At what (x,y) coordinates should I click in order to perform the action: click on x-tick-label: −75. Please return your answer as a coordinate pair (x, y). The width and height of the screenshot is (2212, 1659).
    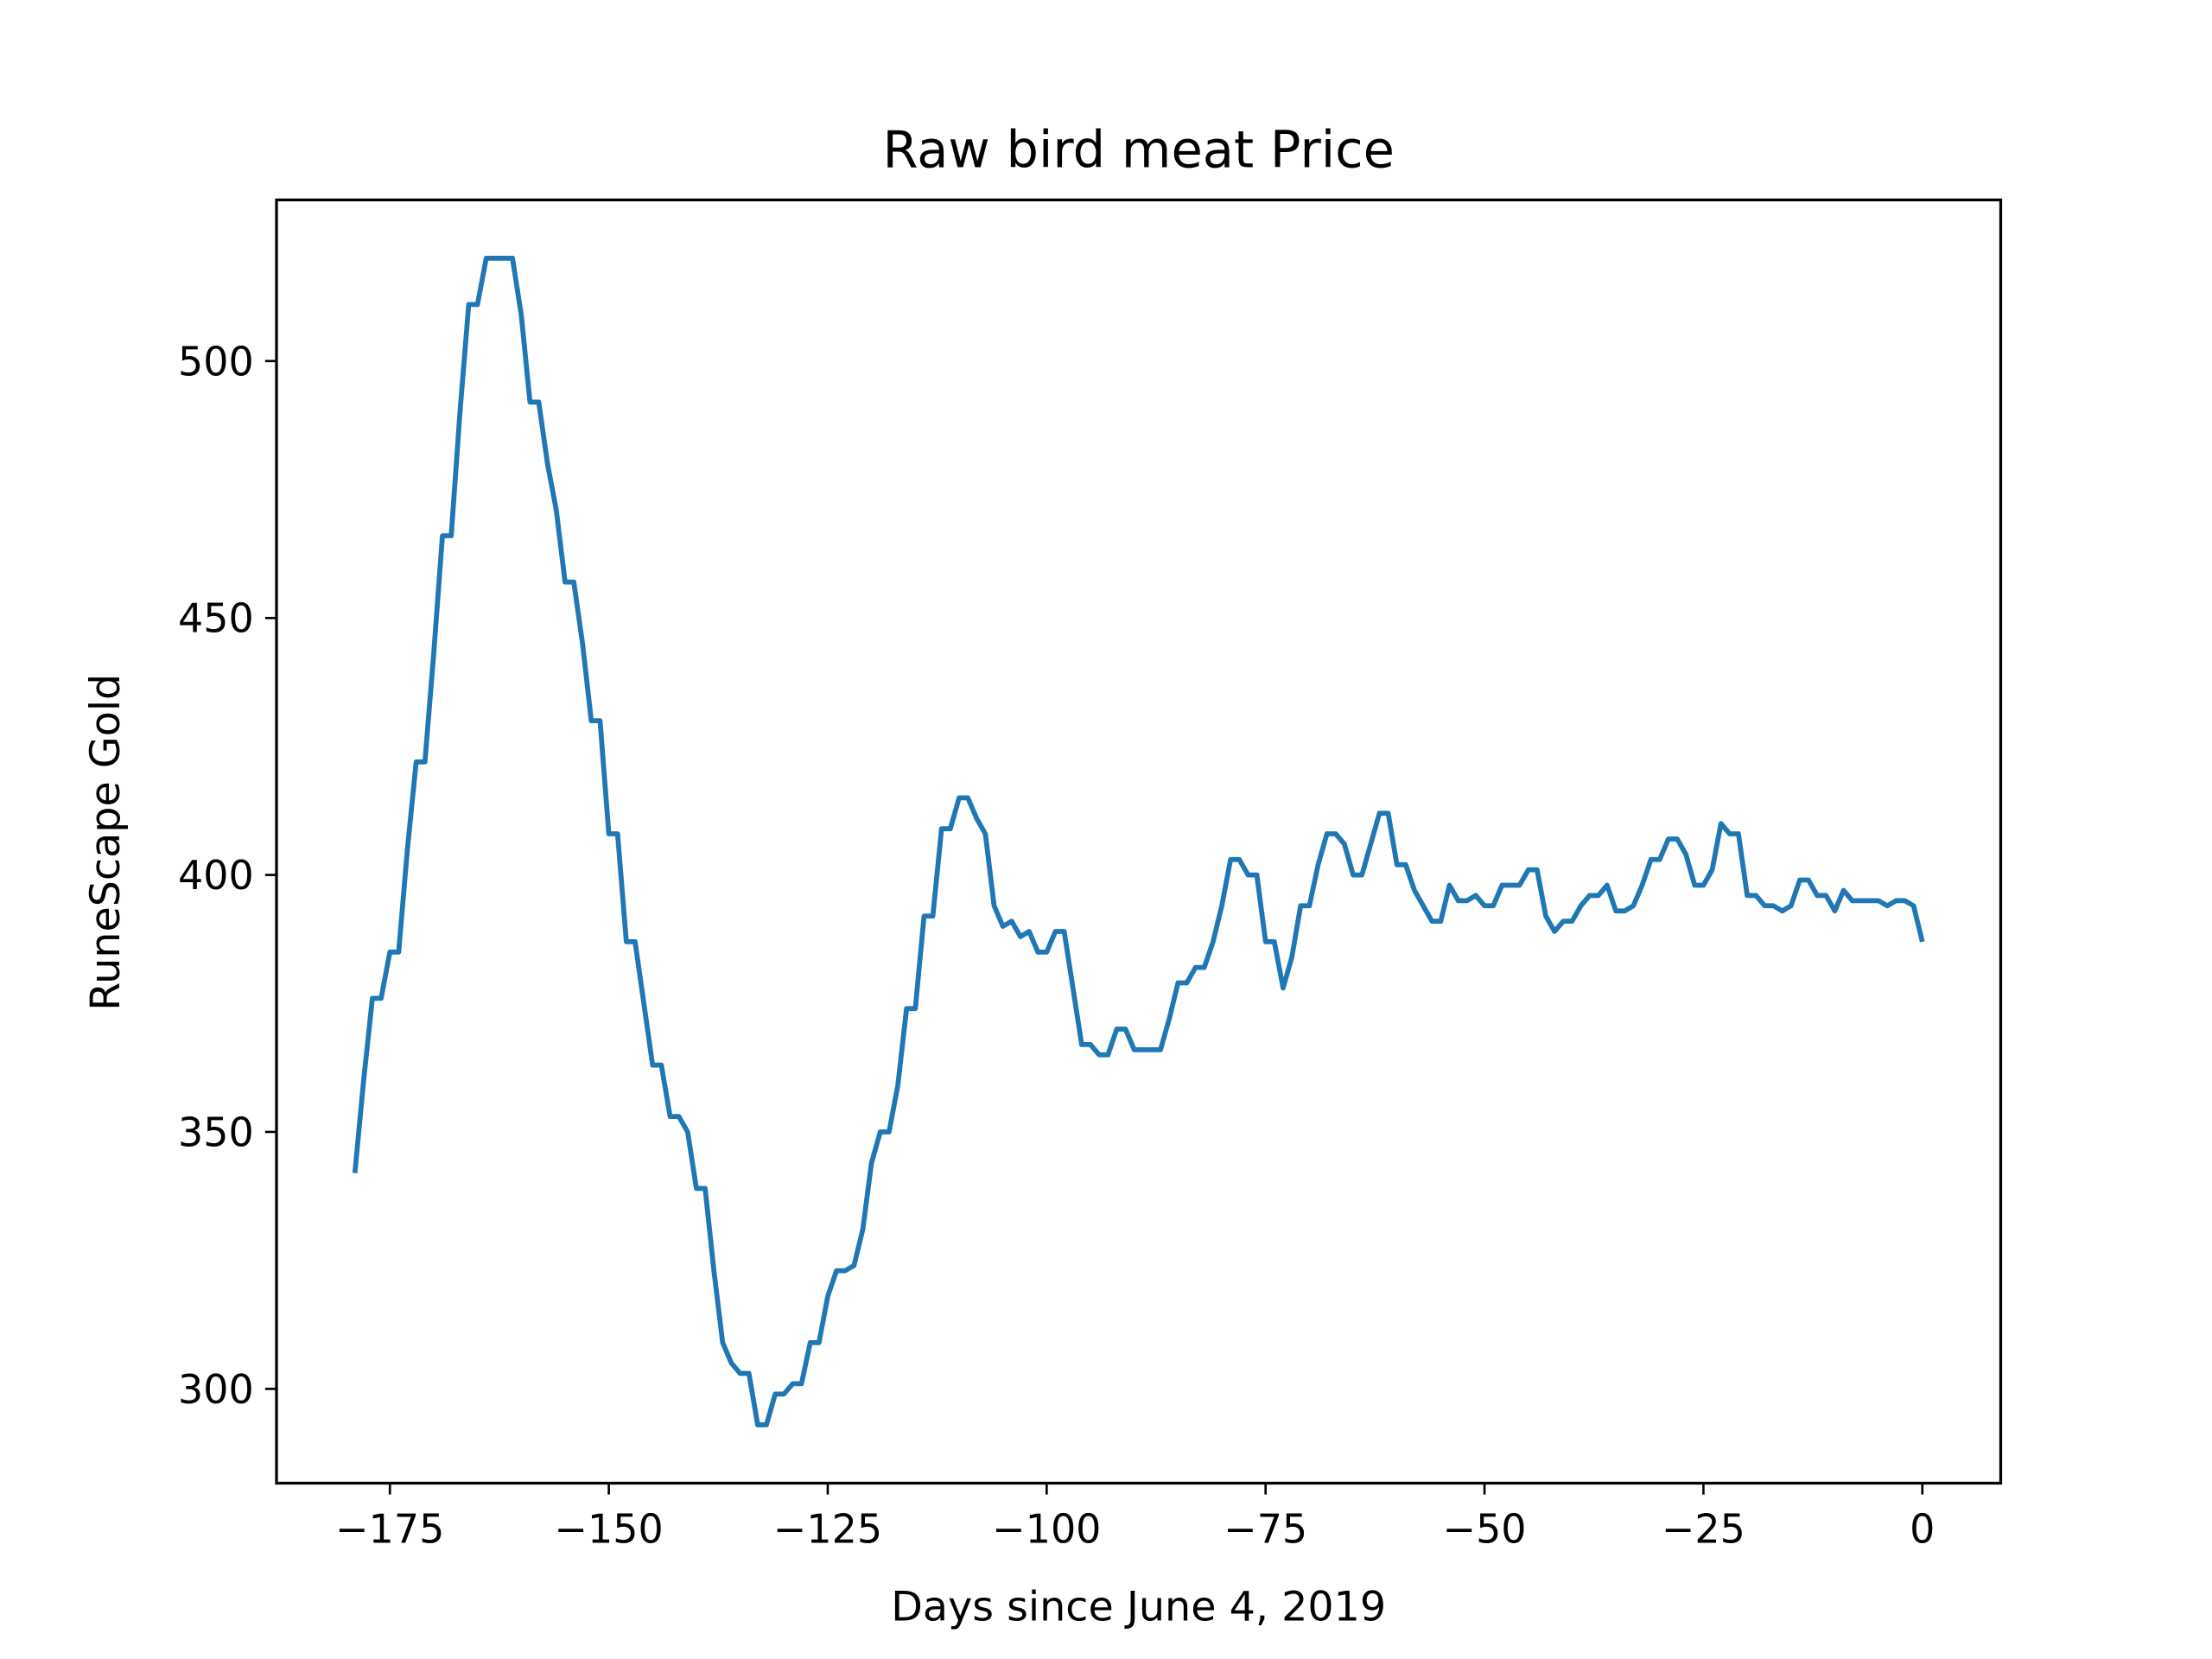
    Looking at the image, I should click on (1265, 1528).